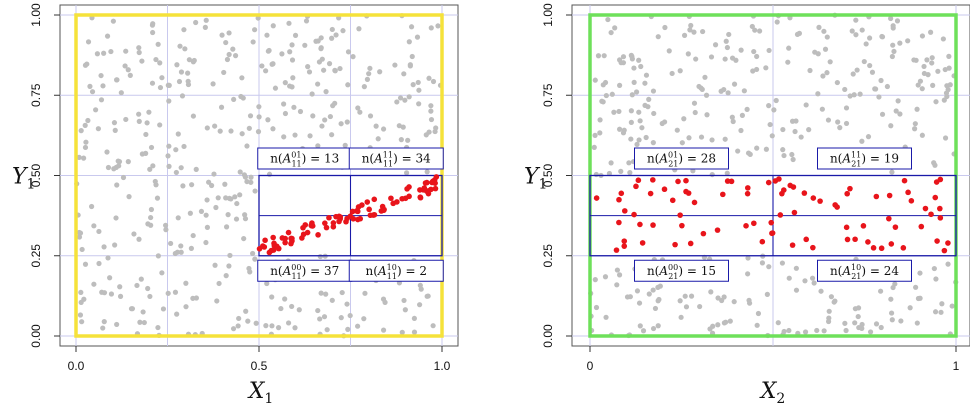 The image size is (970, 403). I want to click on cell-count-label: n(A01 21) = 28, so click(681, 160).